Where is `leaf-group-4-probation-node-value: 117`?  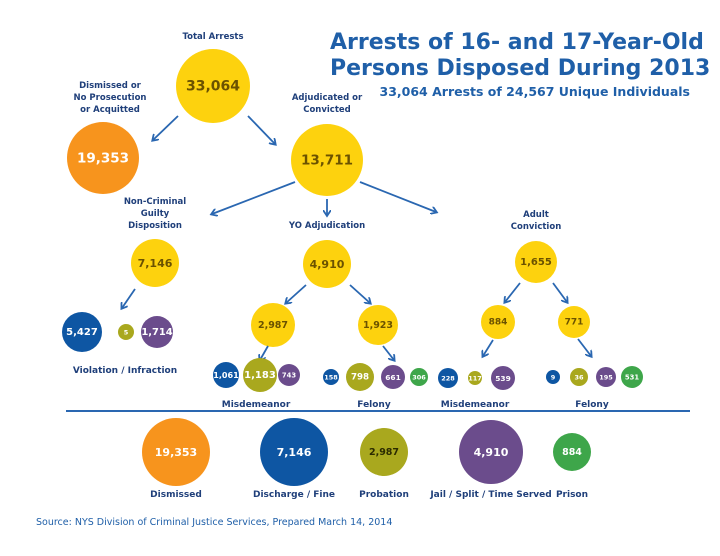 leaf-group-4-probation-node-value: 117 is located at coordinates (475, 379).